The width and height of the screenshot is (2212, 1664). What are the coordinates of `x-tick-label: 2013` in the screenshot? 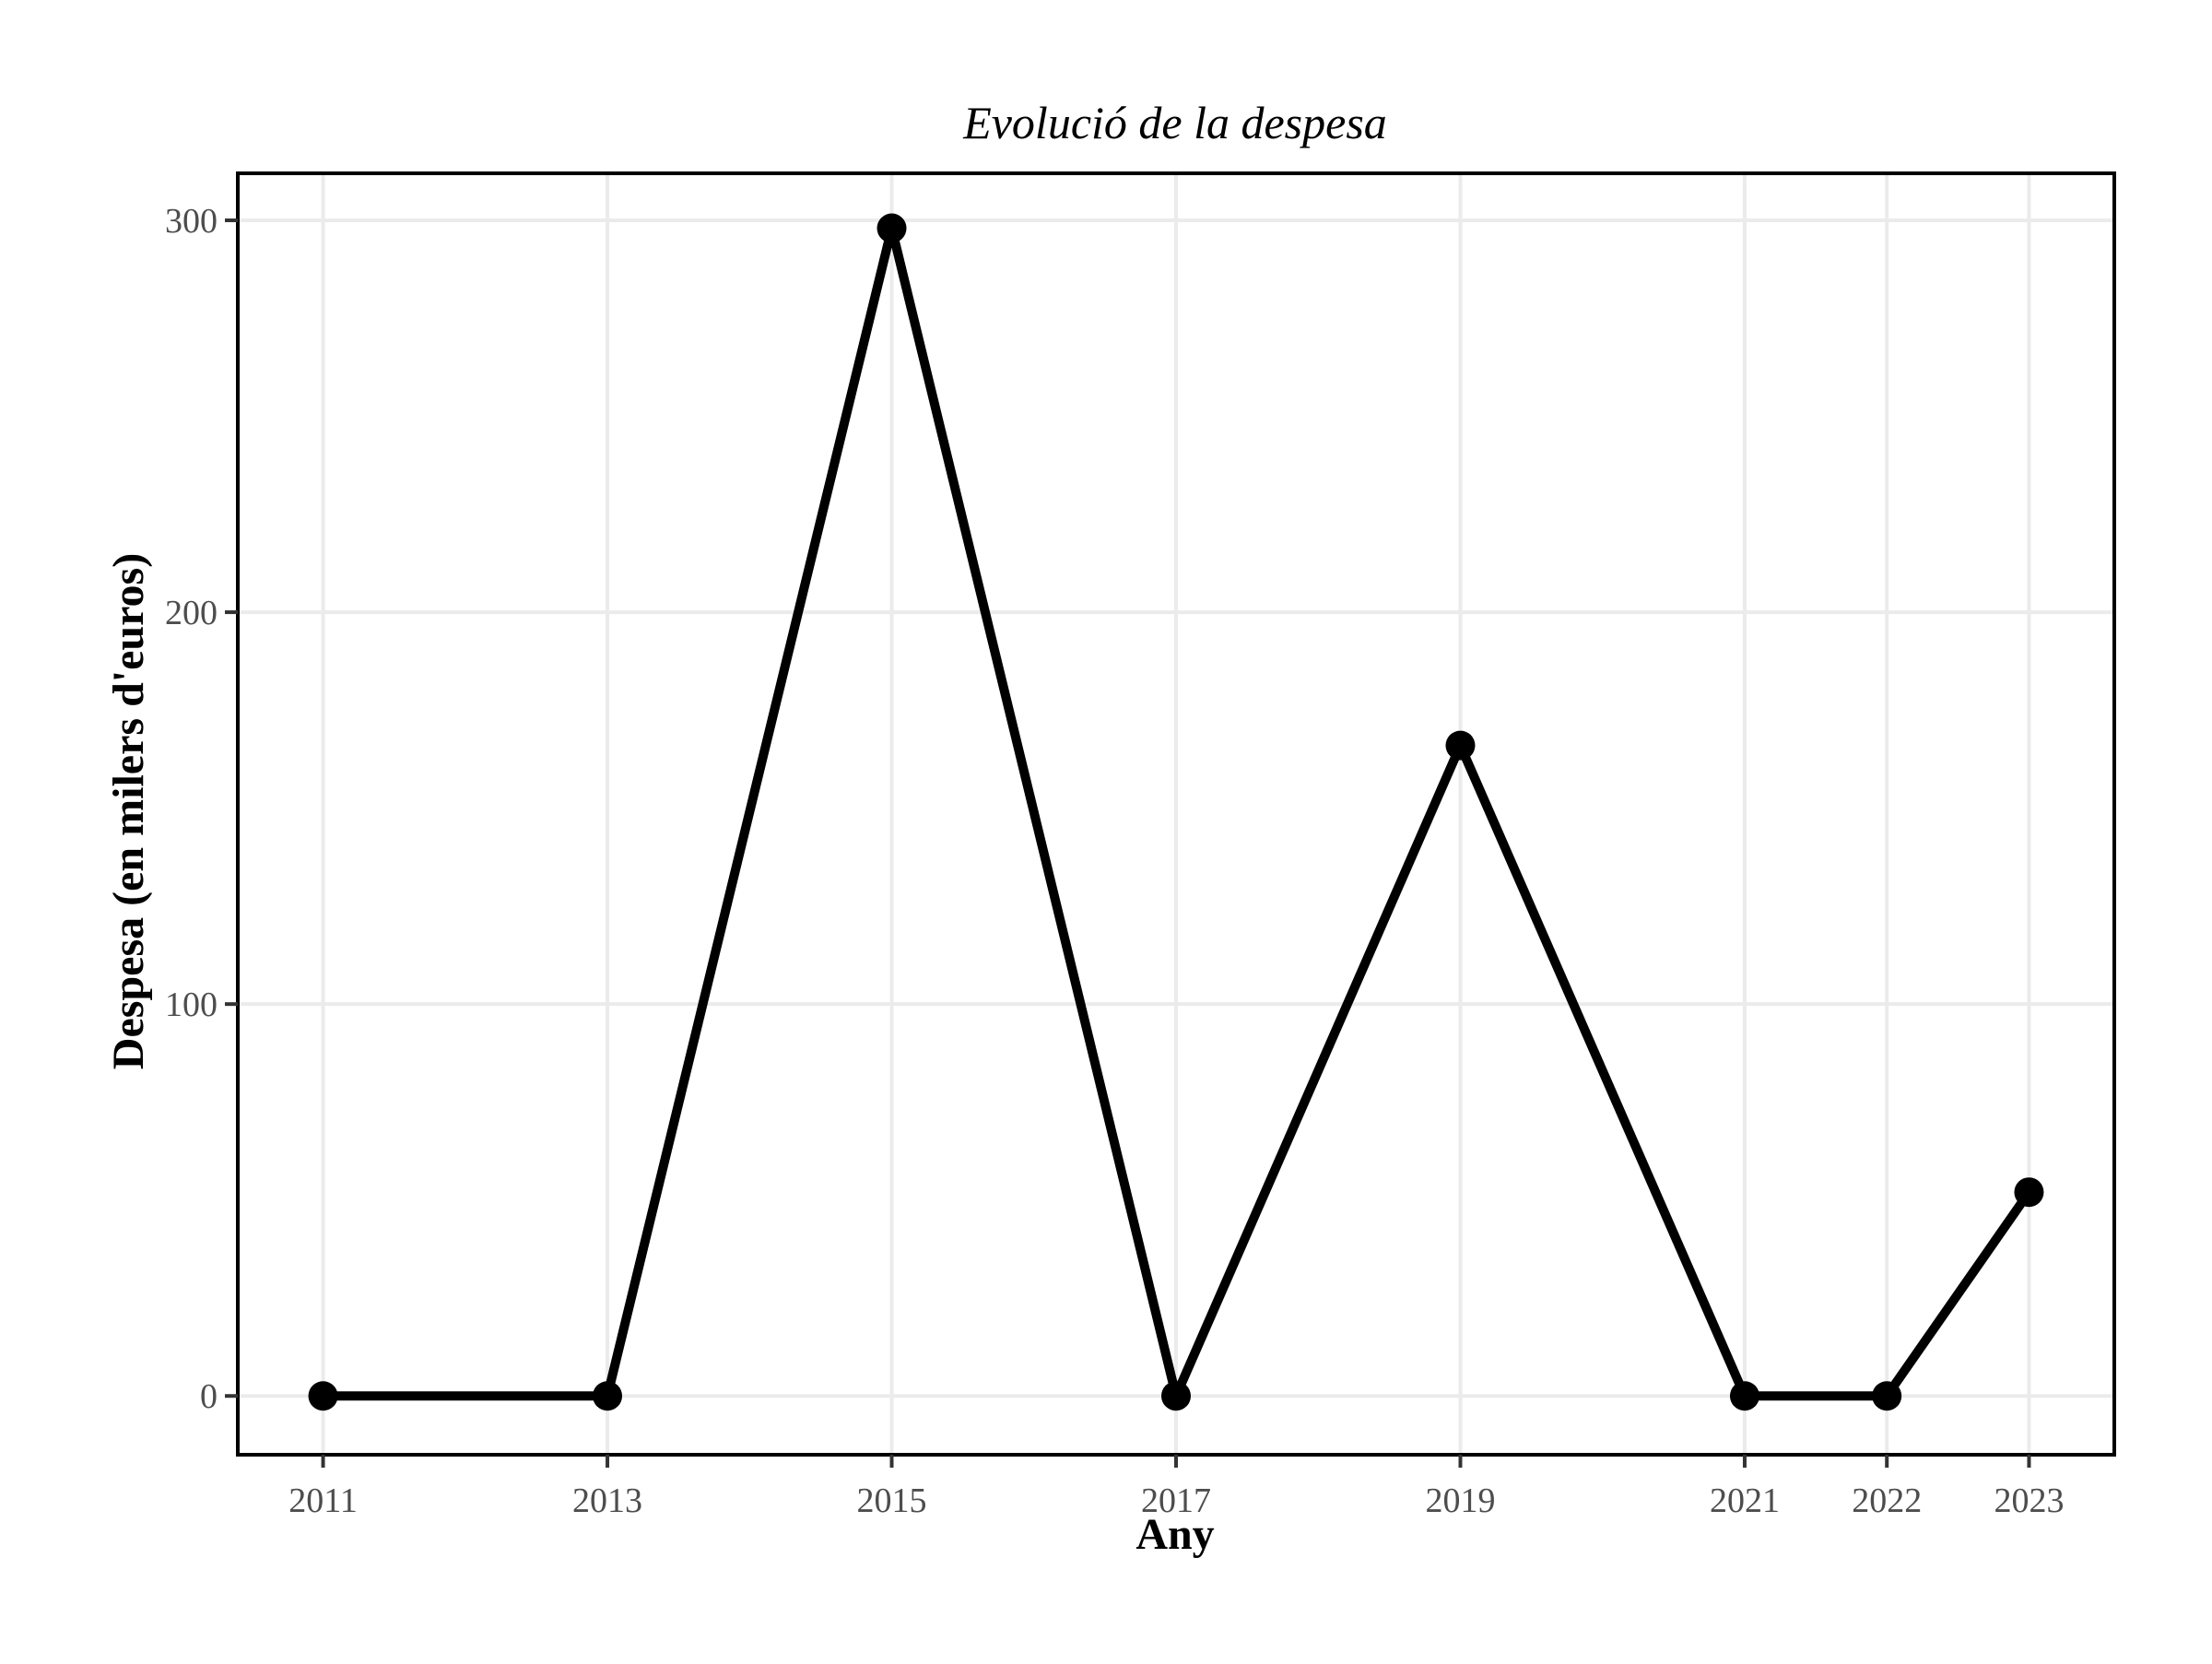 It's located at (607, 1500).